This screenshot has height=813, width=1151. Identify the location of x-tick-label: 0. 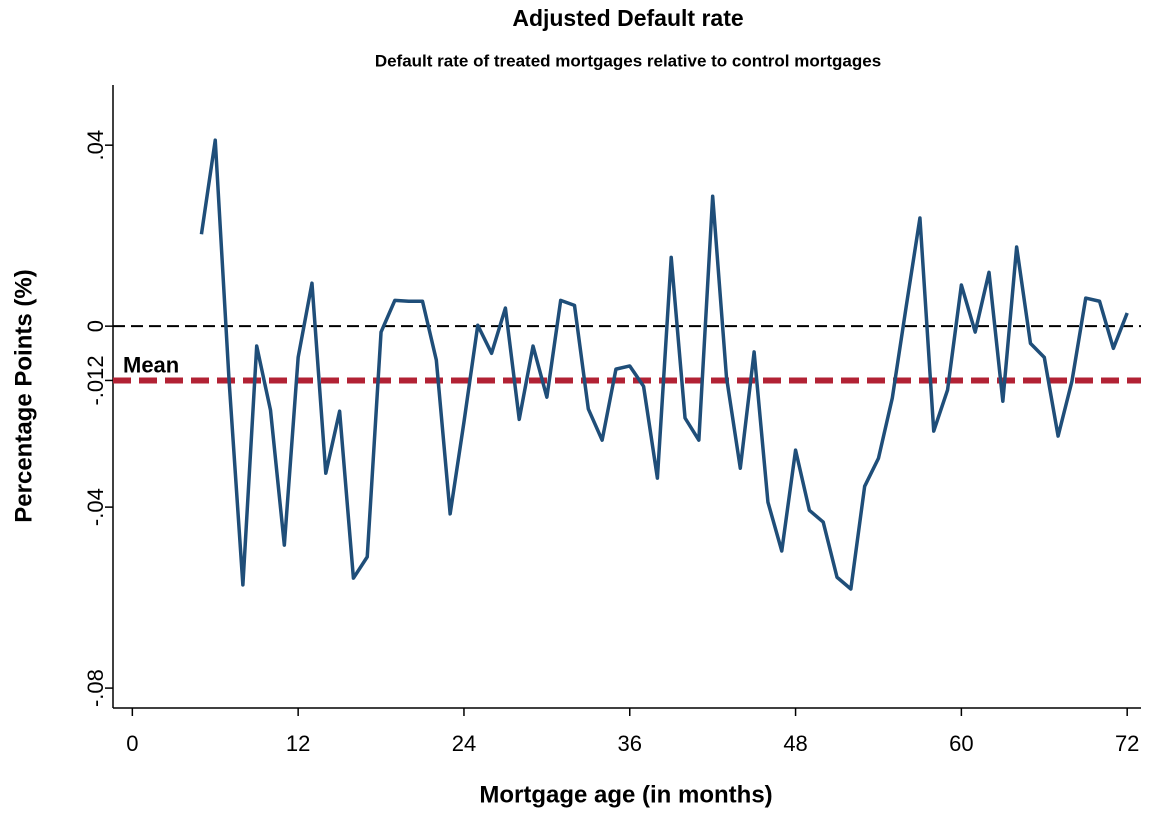
(132, 743).